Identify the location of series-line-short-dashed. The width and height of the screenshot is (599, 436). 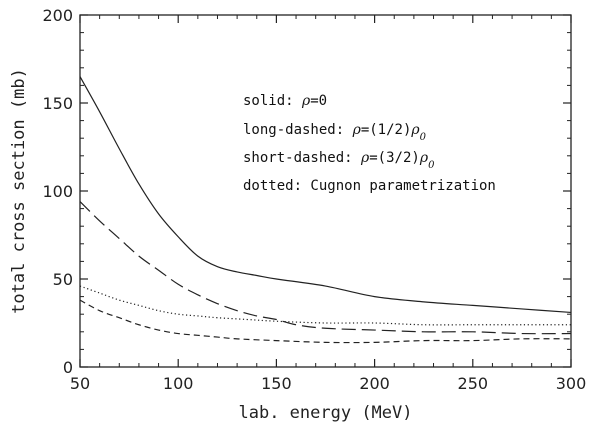
(325, 321).